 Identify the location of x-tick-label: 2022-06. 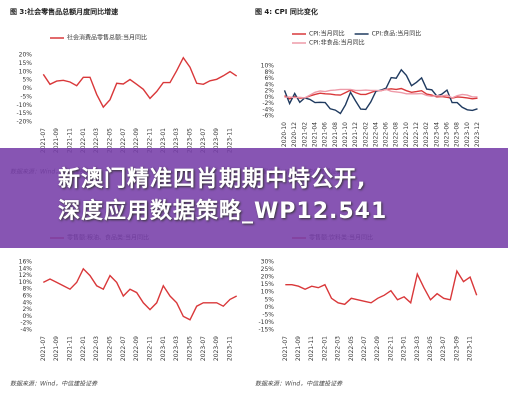
(386, 134).